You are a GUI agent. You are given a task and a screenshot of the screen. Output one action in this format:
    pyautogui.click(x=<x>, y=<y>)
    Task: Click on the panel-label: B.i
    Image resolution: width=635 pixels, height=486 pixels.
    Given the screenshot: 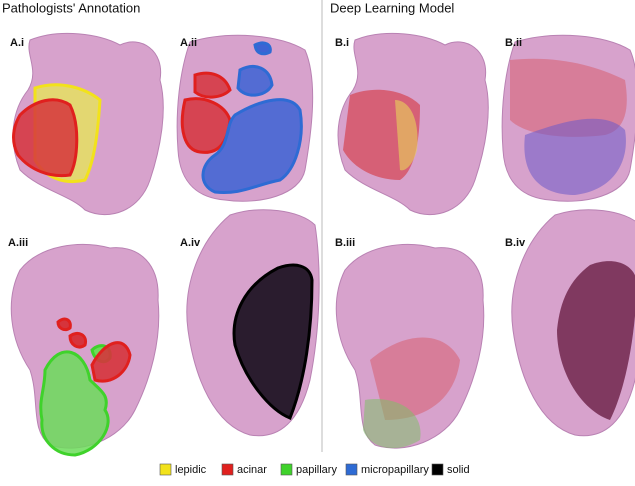 What is the action you would take?
    pyautogui.click(x=342, y=43)
    